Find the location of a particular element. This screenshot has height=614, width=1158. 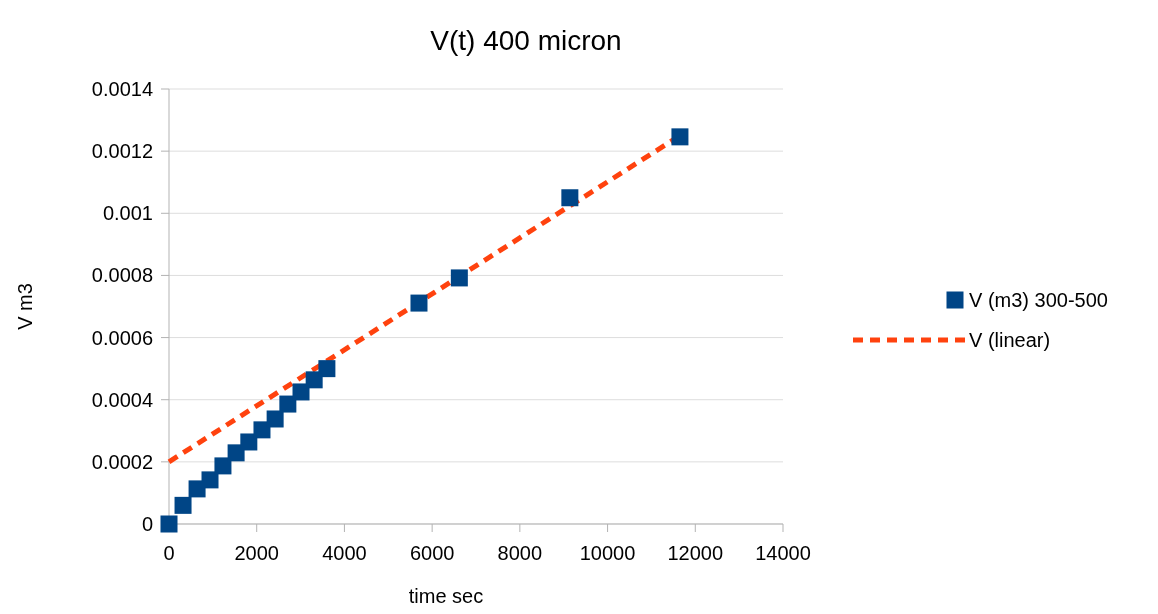

x-tick-label: 2000 is located at coordinates (256, 553).